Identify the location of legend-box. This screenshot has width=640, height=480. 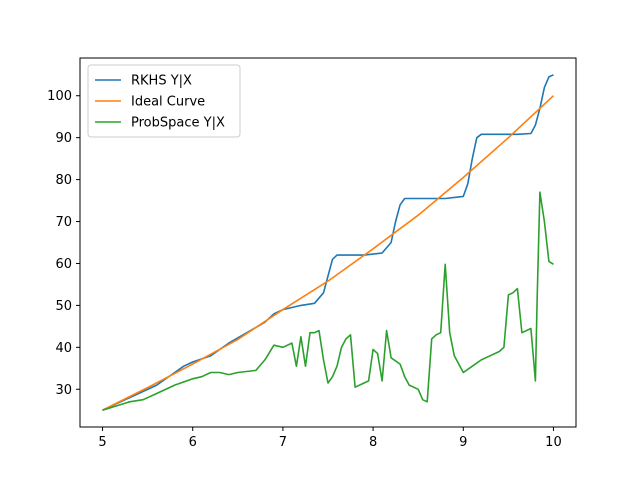
(164, 101).